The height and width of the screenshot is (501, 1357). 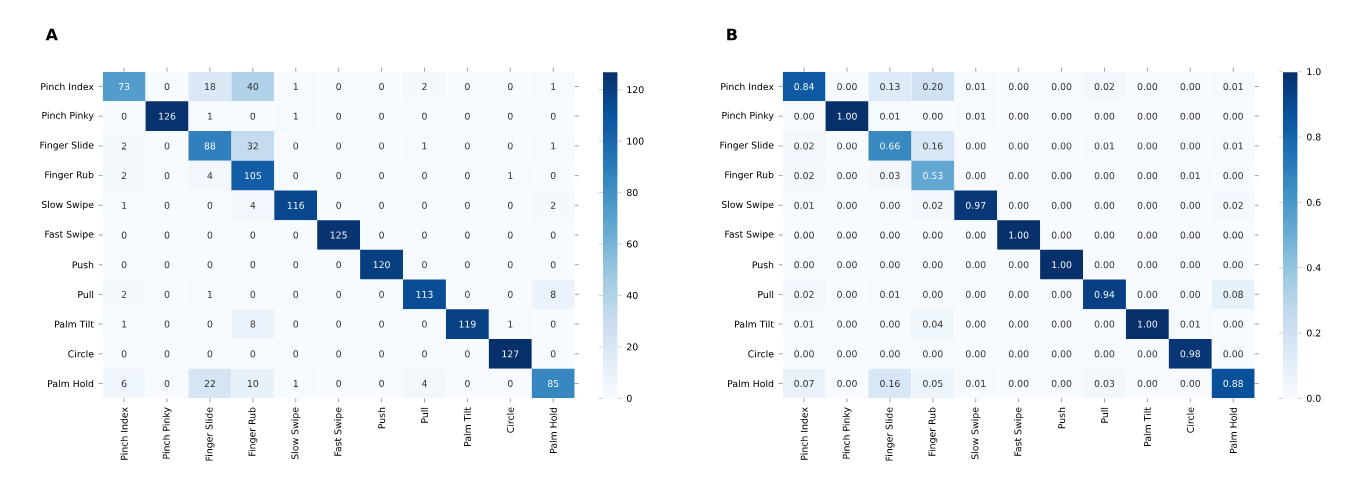 What do you see at coordinates (124, 383) in the screenshot?
I see `data-label: 6` at bounding box center [124, 383].